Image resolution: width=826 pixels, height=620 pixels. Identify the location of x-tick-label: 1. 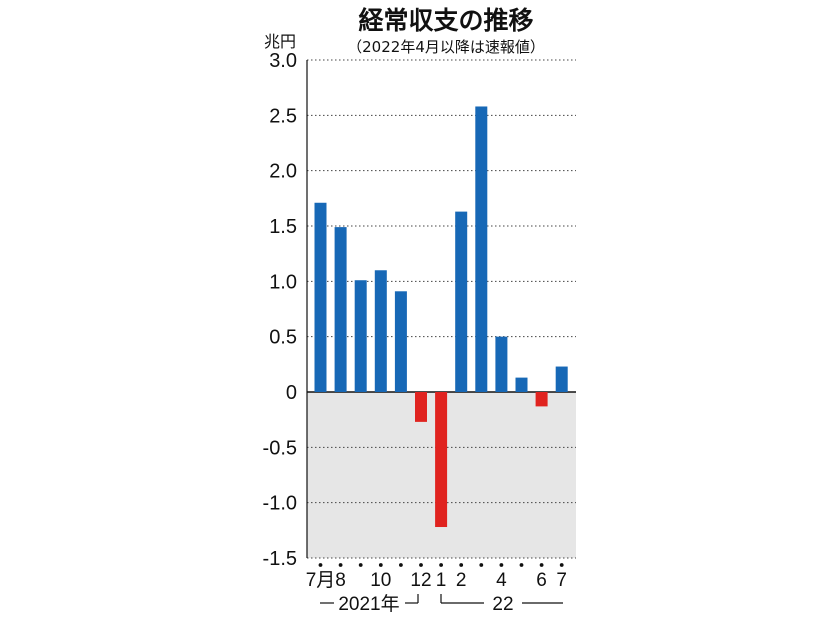
(441, 580).